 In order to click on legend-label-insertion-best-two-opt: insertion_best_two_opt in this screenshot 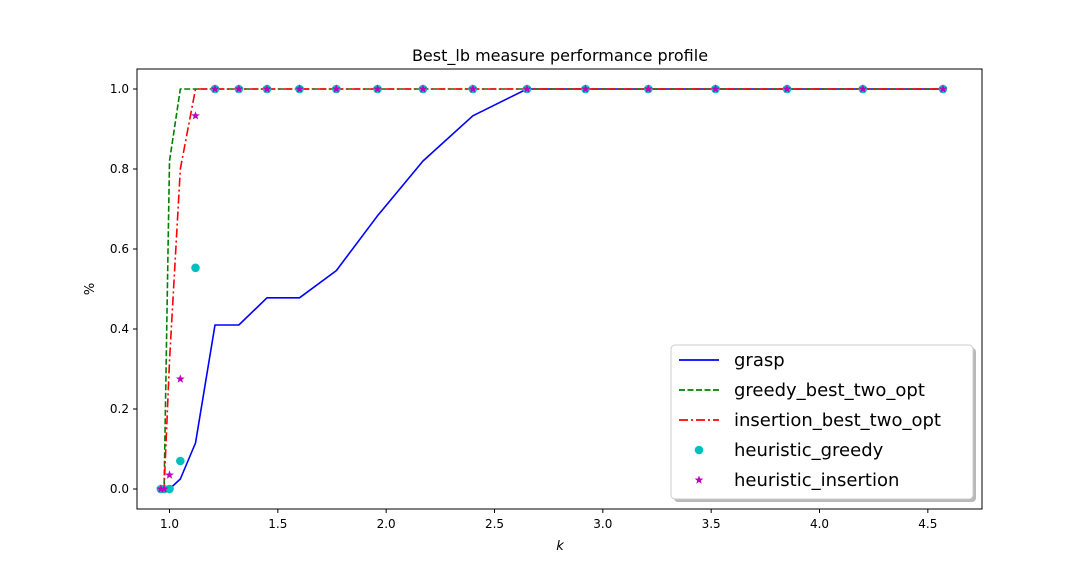, I will do `click(837, 420)`.